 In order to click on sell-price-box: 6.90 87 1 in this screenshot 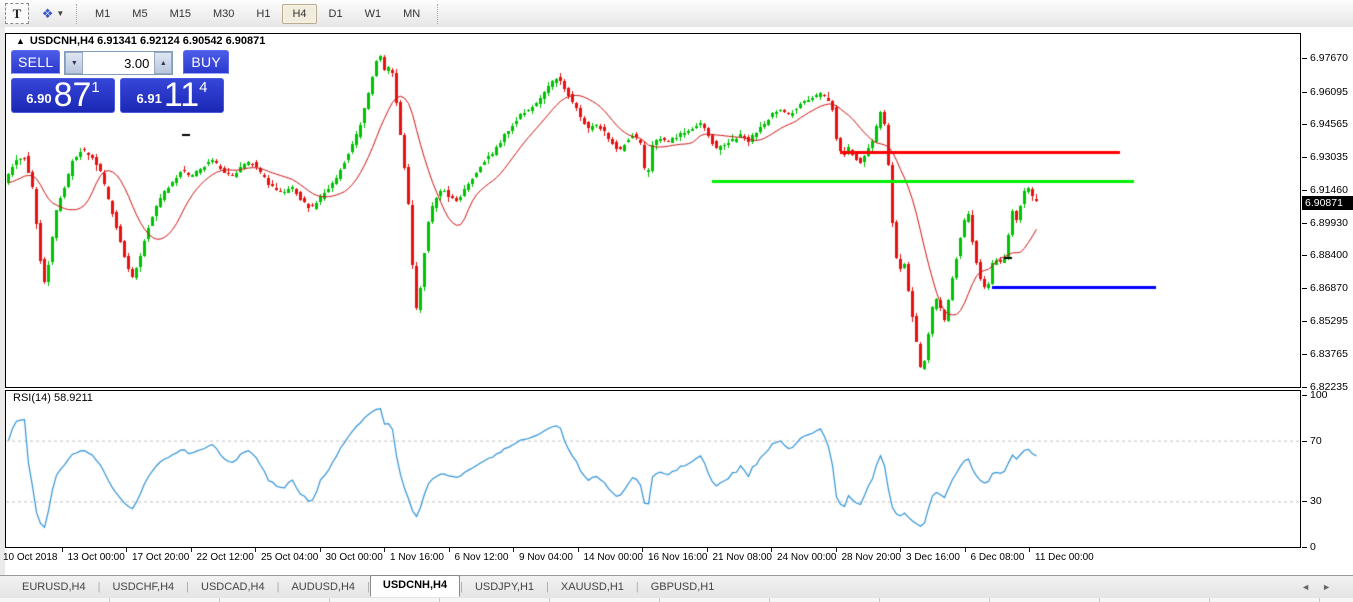, I will do `click(63, 95)`.